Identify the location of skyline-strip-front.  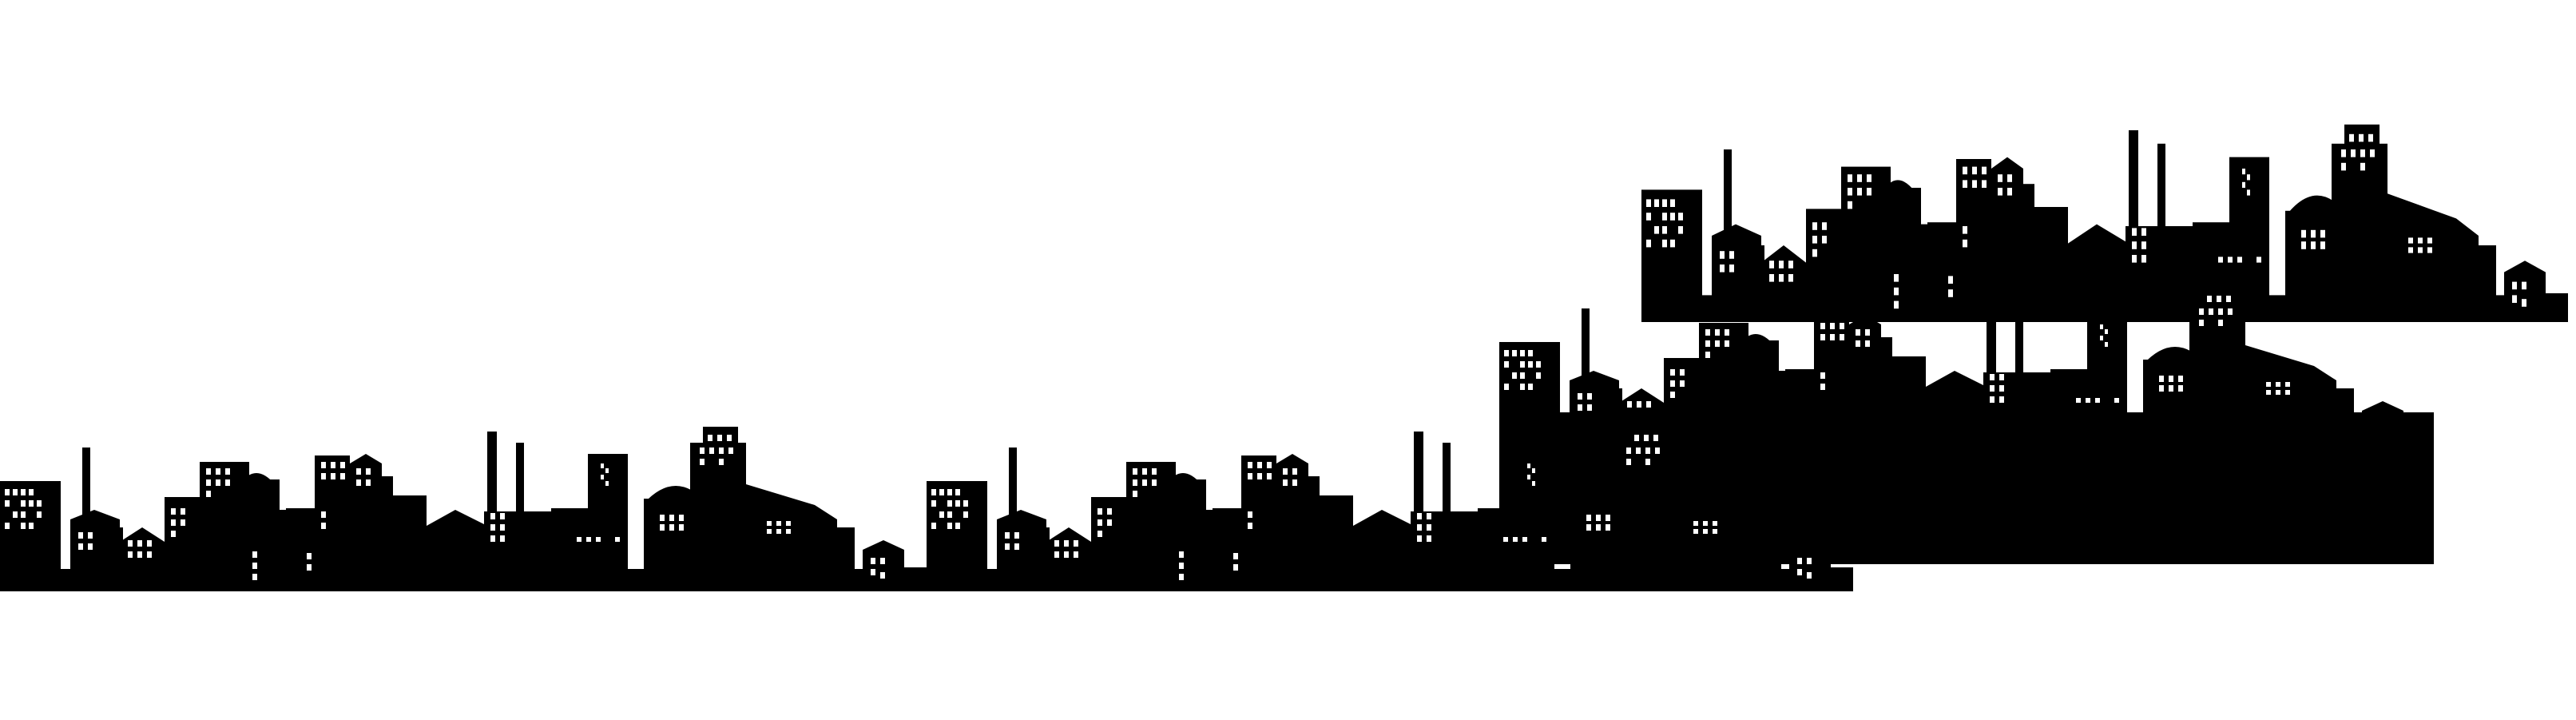
(464, 509).